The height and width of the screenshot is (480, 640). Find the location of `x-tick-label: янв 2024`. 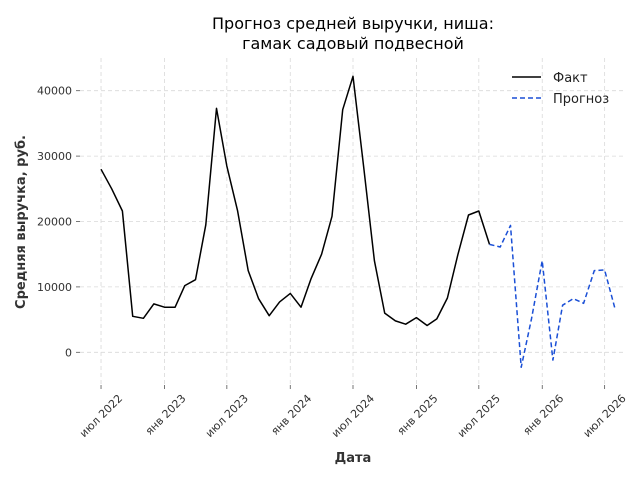

x-tick-label: янв 2024 is located at coordinates (292, 415).